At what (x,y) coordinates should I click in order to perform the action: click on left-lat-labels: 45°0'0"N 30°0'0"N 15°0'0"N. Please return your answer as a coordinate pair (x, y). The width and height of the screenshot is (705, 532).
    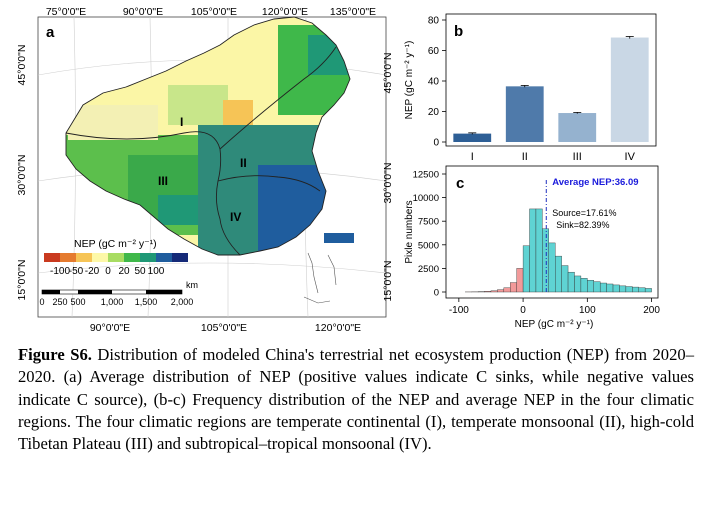
    Looking at the image, I should click on (22, 173).